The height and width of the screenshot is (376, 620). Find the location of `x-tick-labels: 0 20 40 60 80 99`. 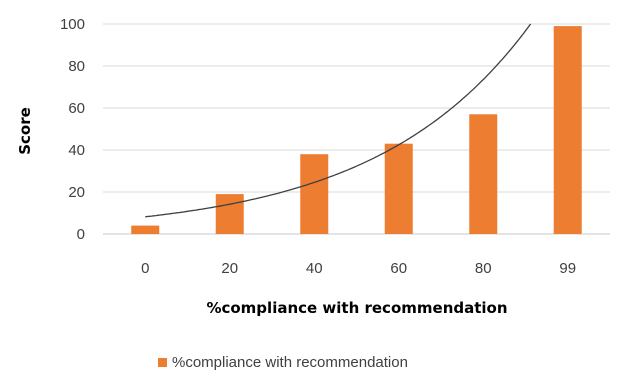

x-tick-labels: 0 20 40 60 80 99 is located at coordinates (358, 268).